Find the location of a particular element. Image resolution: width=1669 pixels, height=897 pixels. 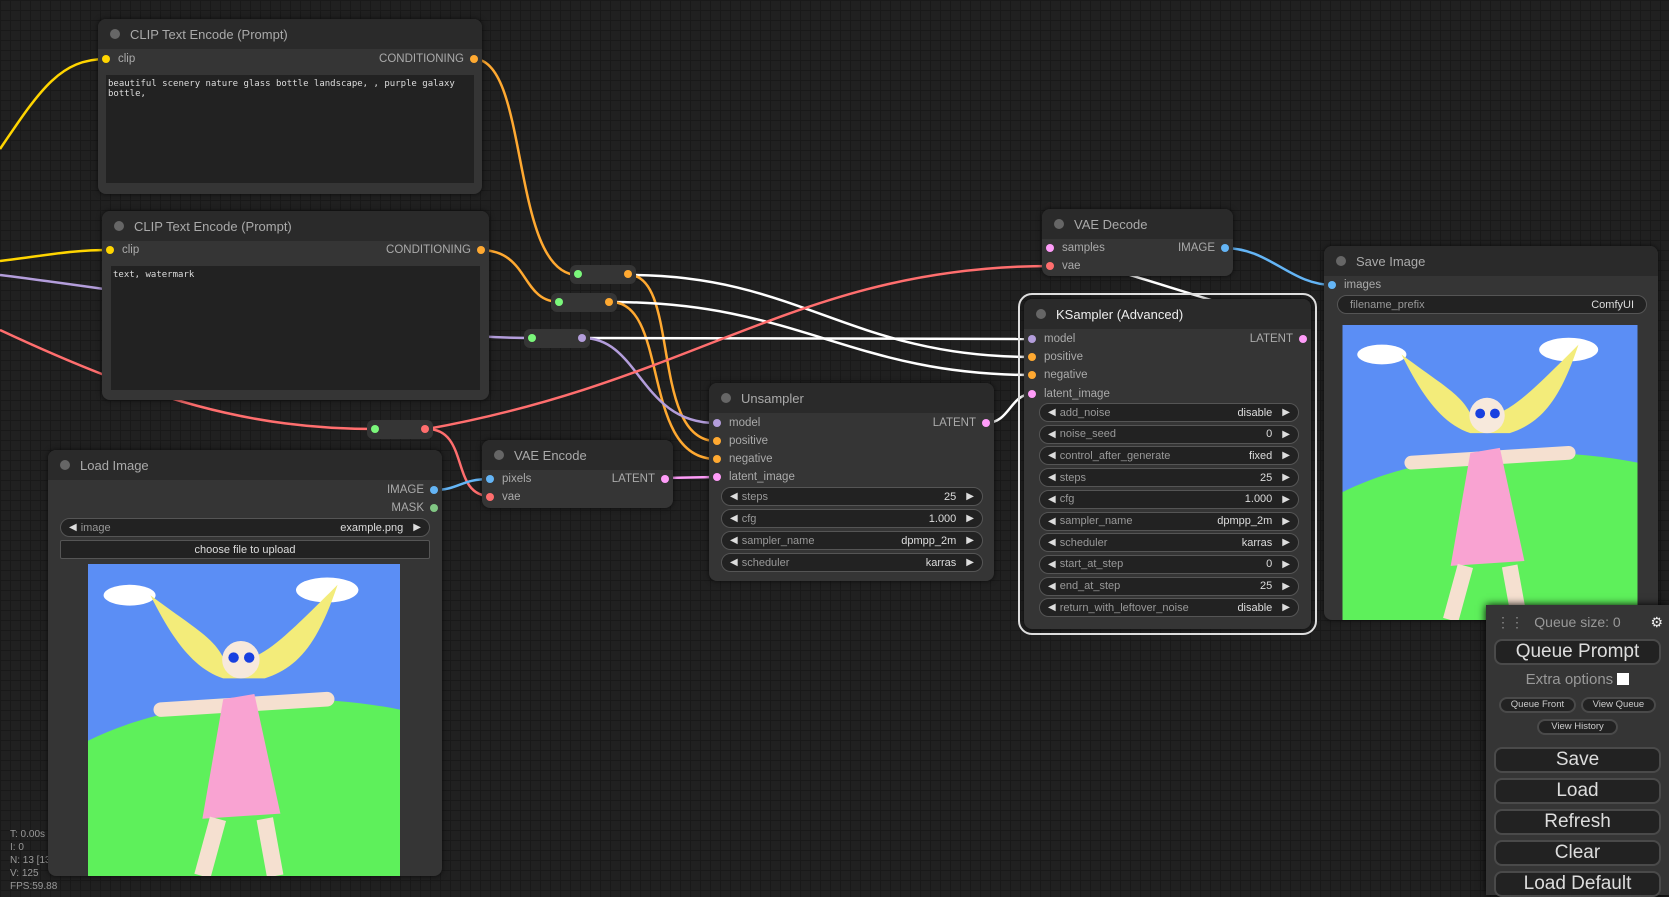

save-button: Save is located at coordinates (1577, 760).